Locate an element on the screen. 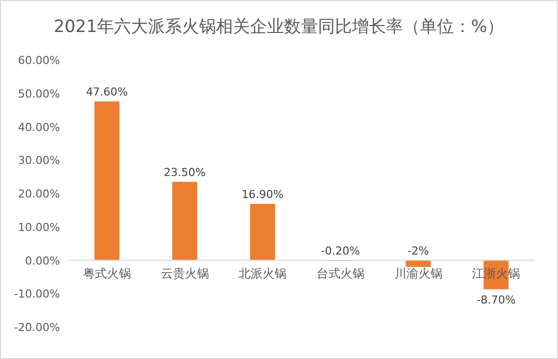  y-tick-label: 20.00% is located at coordinates (39, 194).